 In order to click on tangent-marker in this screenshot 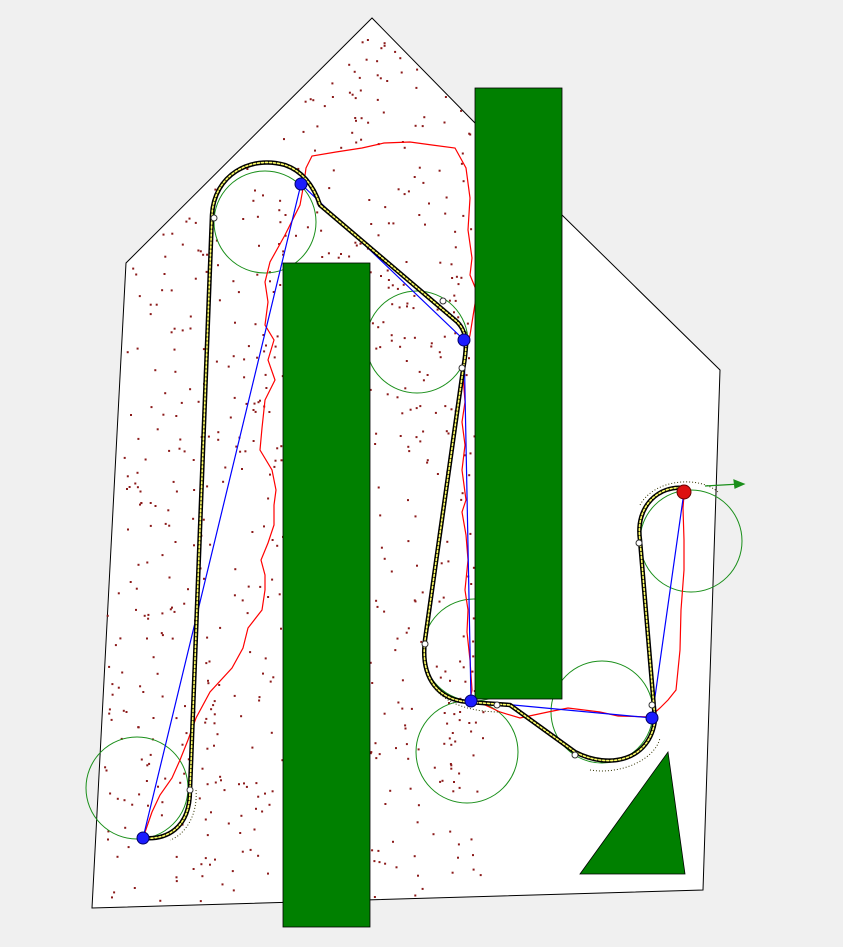, I will do `click(462, 368)`.